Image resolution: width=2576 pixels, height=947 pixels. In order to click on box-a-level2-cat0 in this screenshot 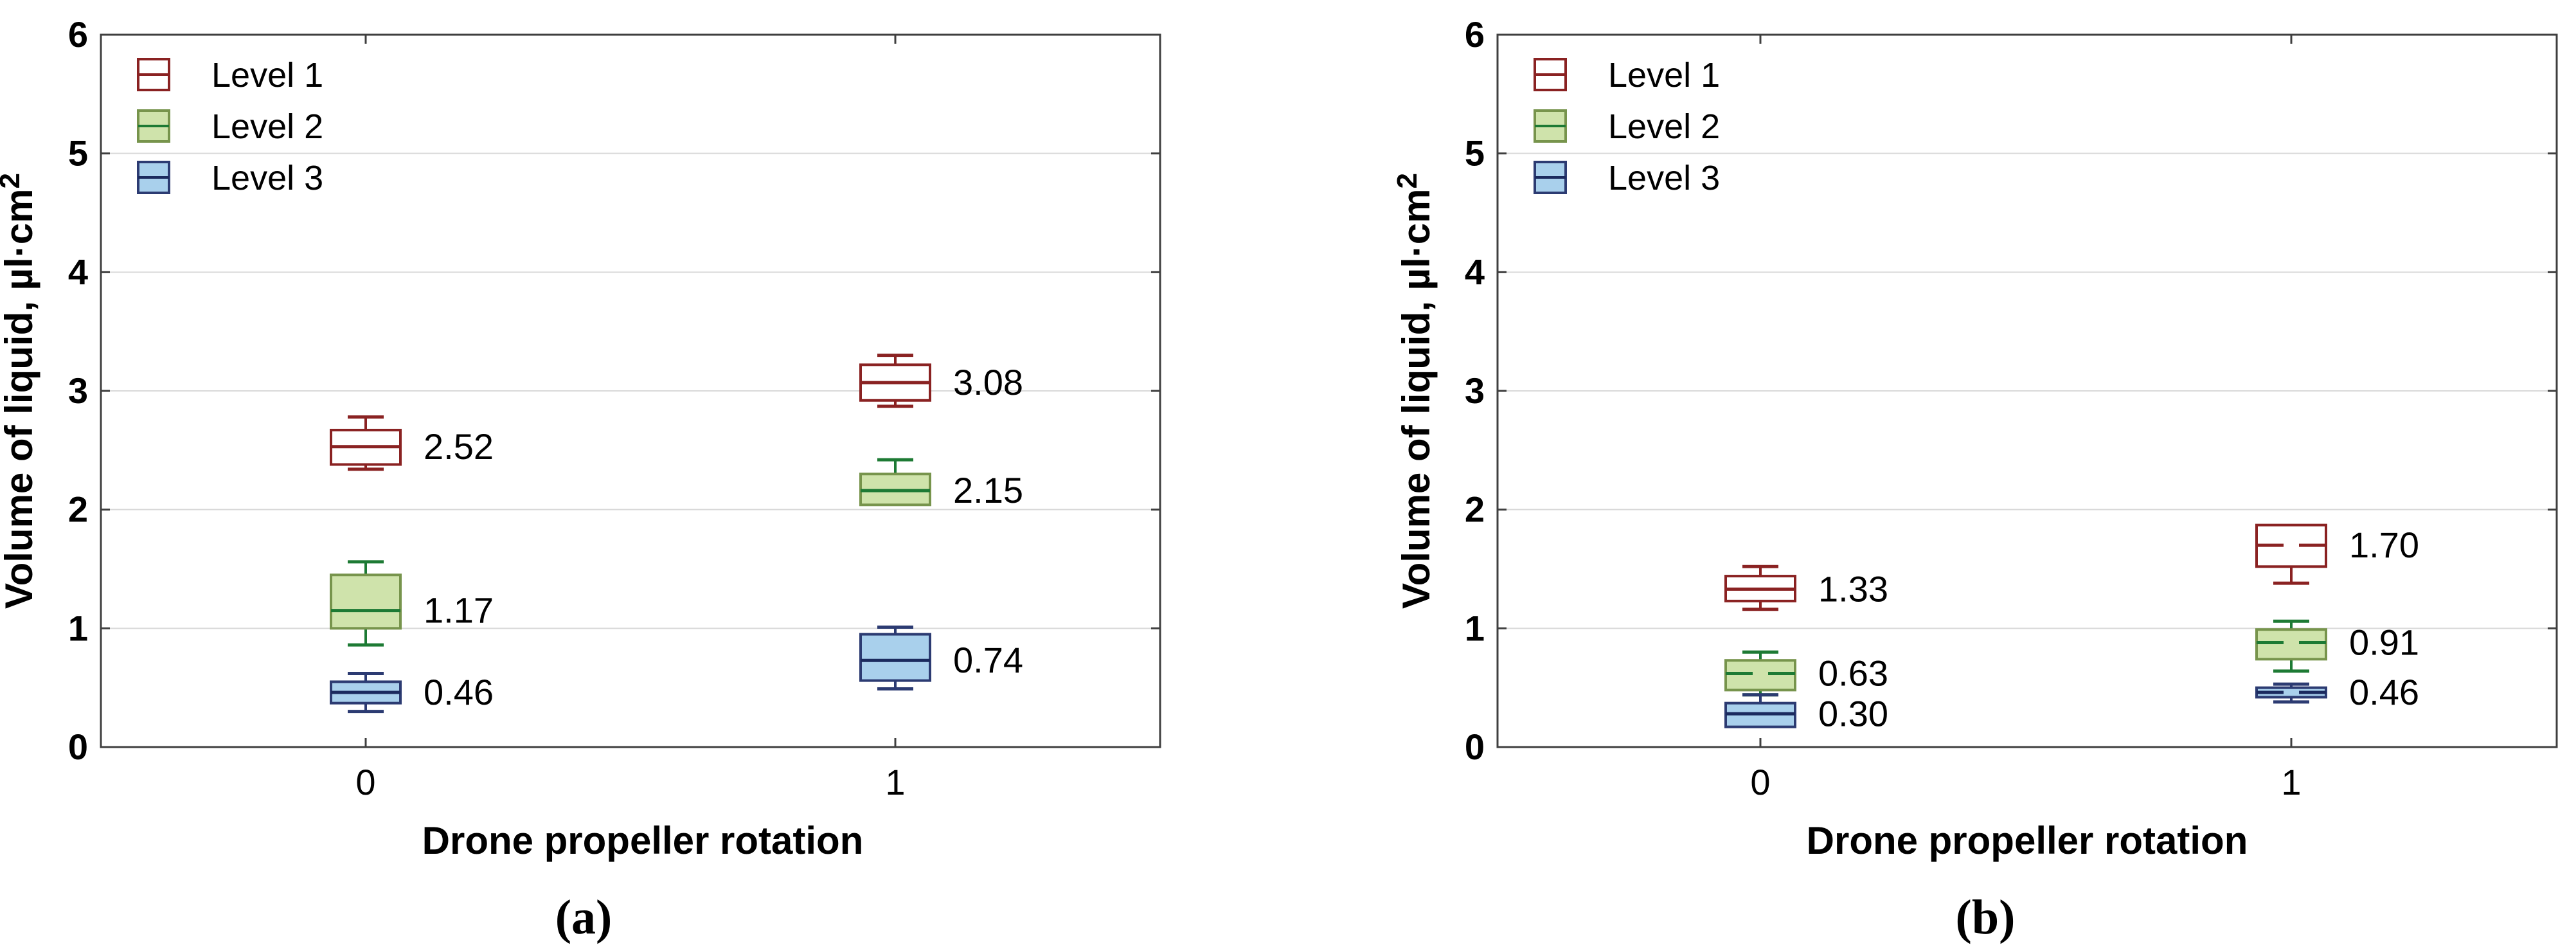, I will do `click(366, 601)`.